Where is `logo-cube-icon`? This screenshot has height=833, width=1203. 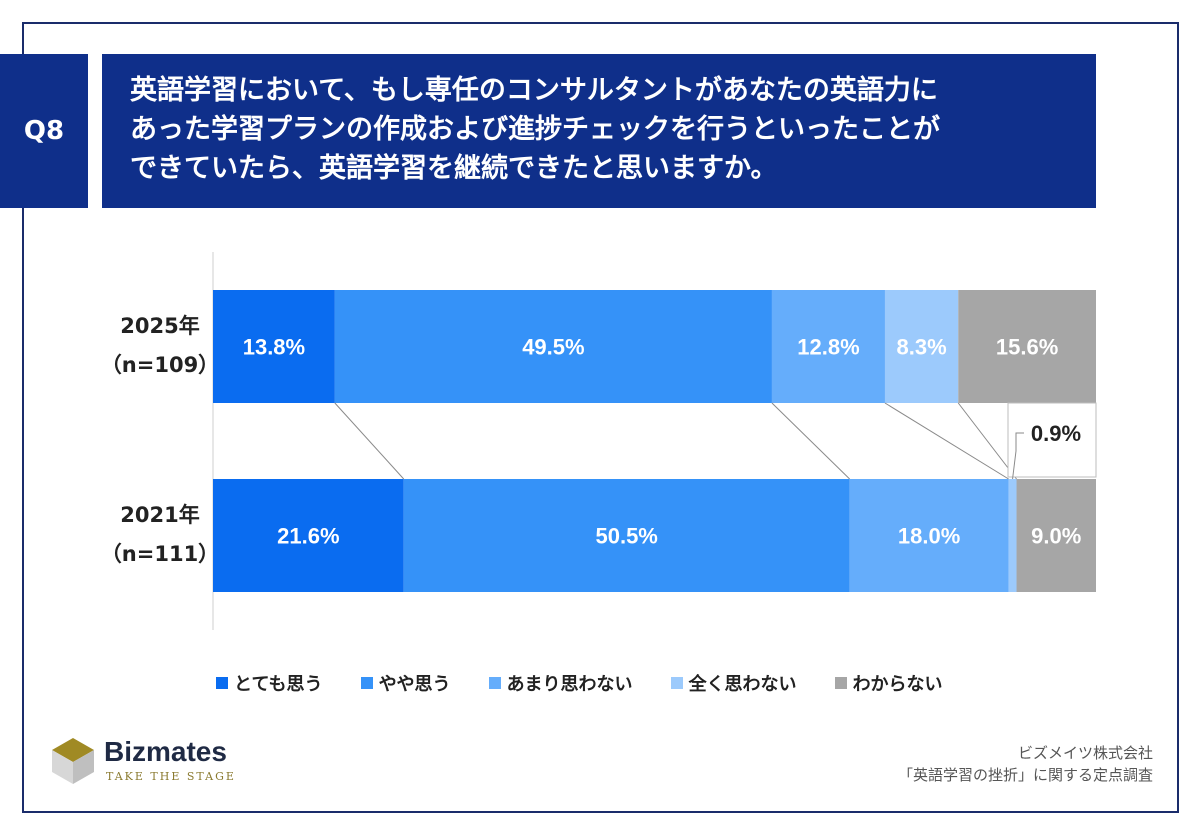
logo-cube-icon is located at coordinates (73, 761).